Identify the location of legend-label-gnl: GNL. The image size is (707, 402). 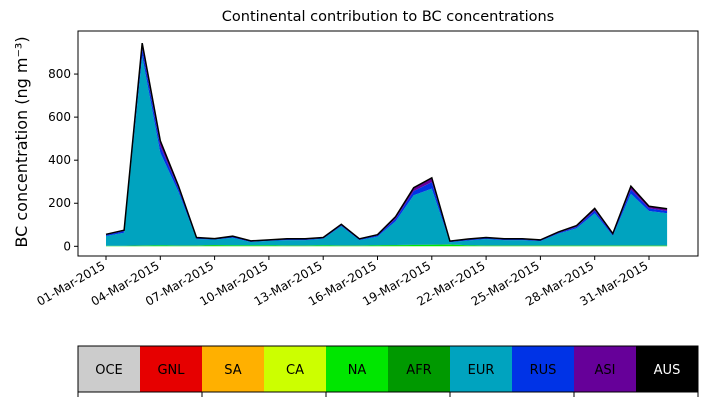
(171, 370).